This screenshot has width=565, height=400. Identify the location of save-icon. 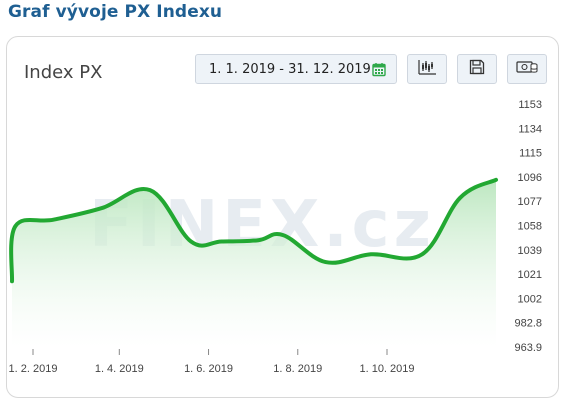
(477, 69).